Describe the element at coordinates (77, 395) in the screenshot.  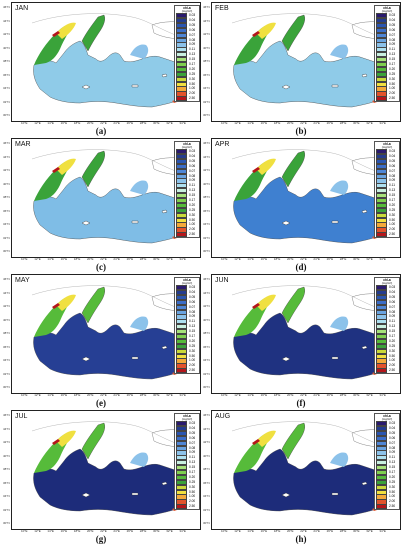
I see `longitude-tick: 18°E` at that location.